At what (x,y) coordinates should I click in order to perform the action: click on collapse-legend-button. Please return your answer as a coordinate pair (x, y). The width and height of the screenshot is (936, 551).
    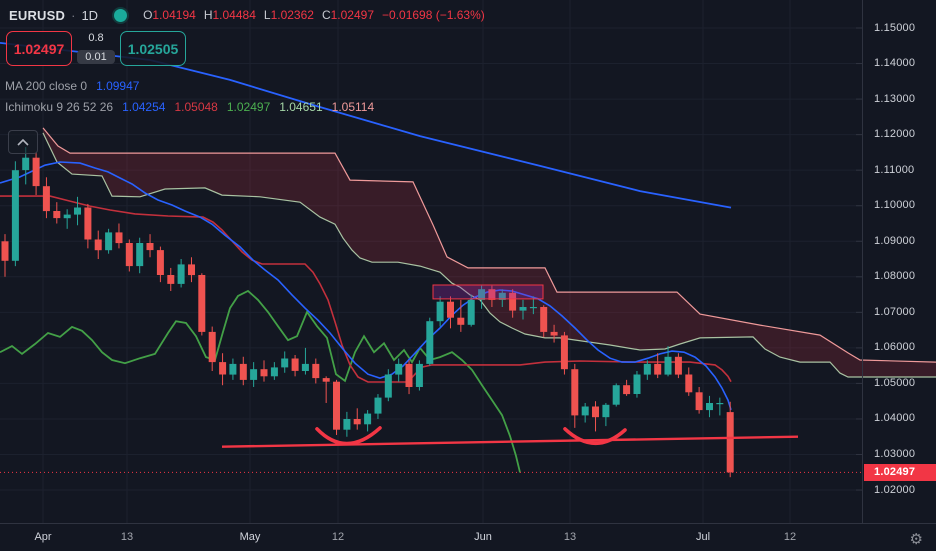
    Looking at the image, I should click on (23, 142).